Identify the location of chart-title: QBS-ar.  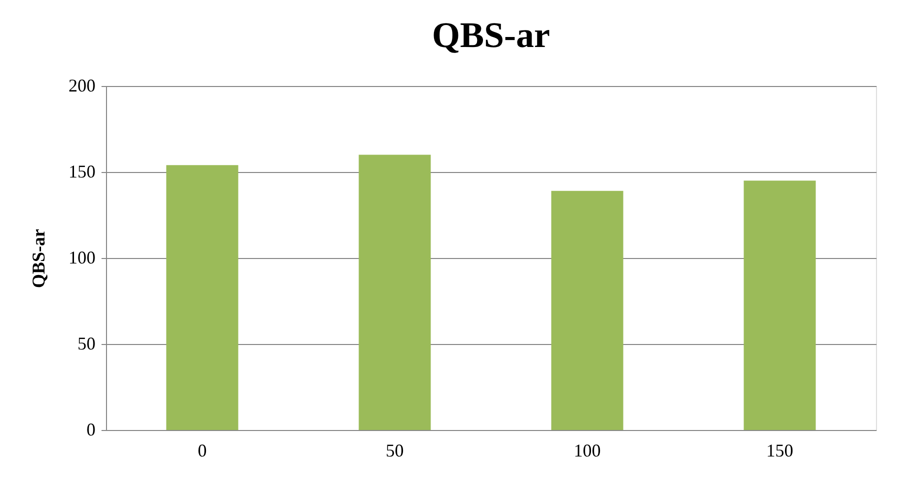
(491, 35).